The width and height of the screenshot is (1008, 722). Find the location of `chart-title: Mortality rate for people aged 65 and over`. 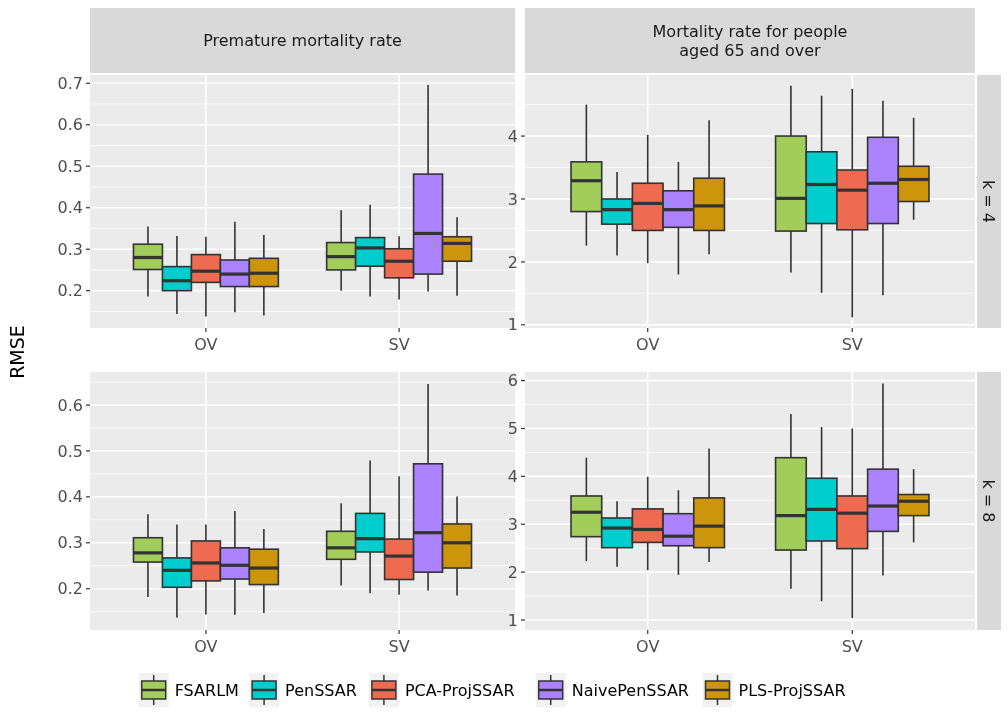

chart-title: Mortality rate for people aged 65 and over is located at coordinates (750, 40).